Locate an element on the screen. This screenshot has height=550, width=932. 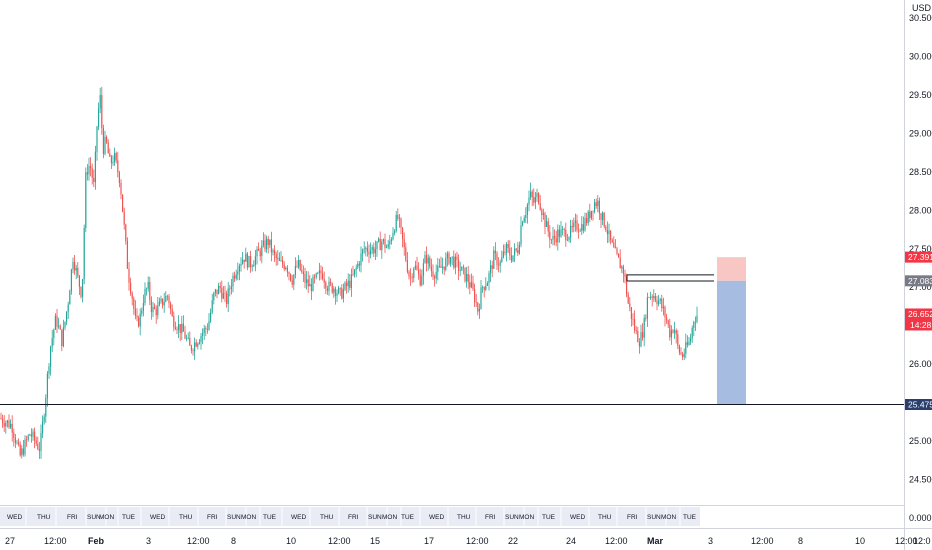
y-tick-label: 30.500 is located at coordinates (920, 18).